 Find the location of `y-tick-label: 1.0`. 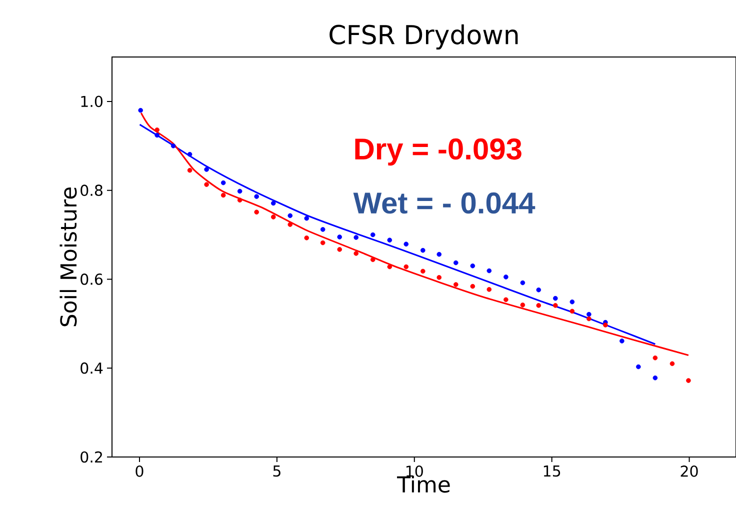

y-tick-label: 1.0 is located at coordinates (91, 102).